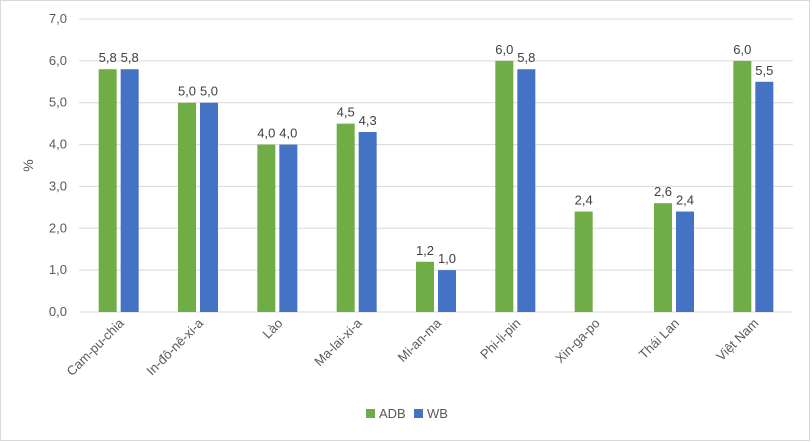 The width and height of the screenshot is (812, 443). I want to click on y-tick-label: 3,0, so click(58, 185).